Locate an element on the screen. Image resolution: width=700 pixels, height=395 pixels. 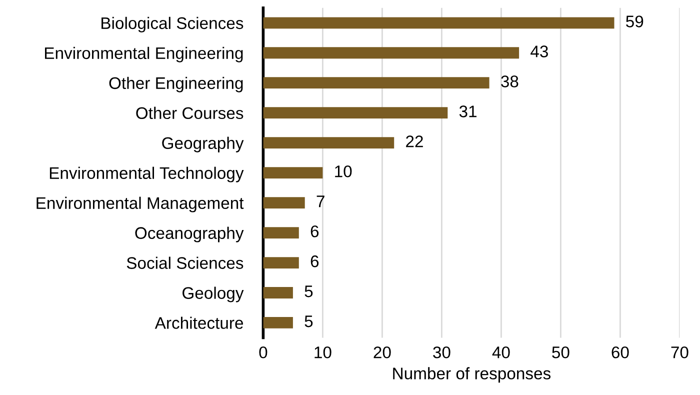
data-label: 59 is located at coordinates (635, 22).